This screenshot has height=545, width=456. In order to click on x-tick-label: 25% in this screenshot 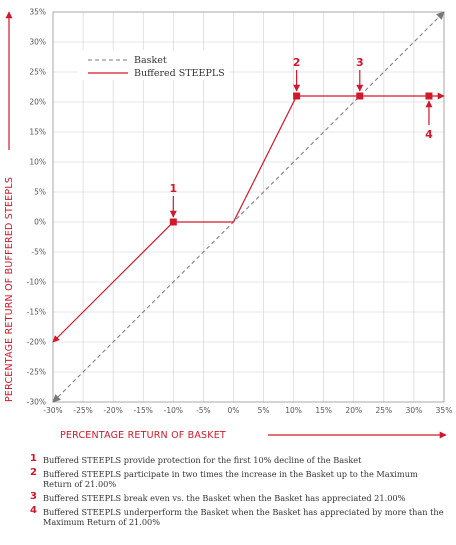, I will do `click(384, 410)`.